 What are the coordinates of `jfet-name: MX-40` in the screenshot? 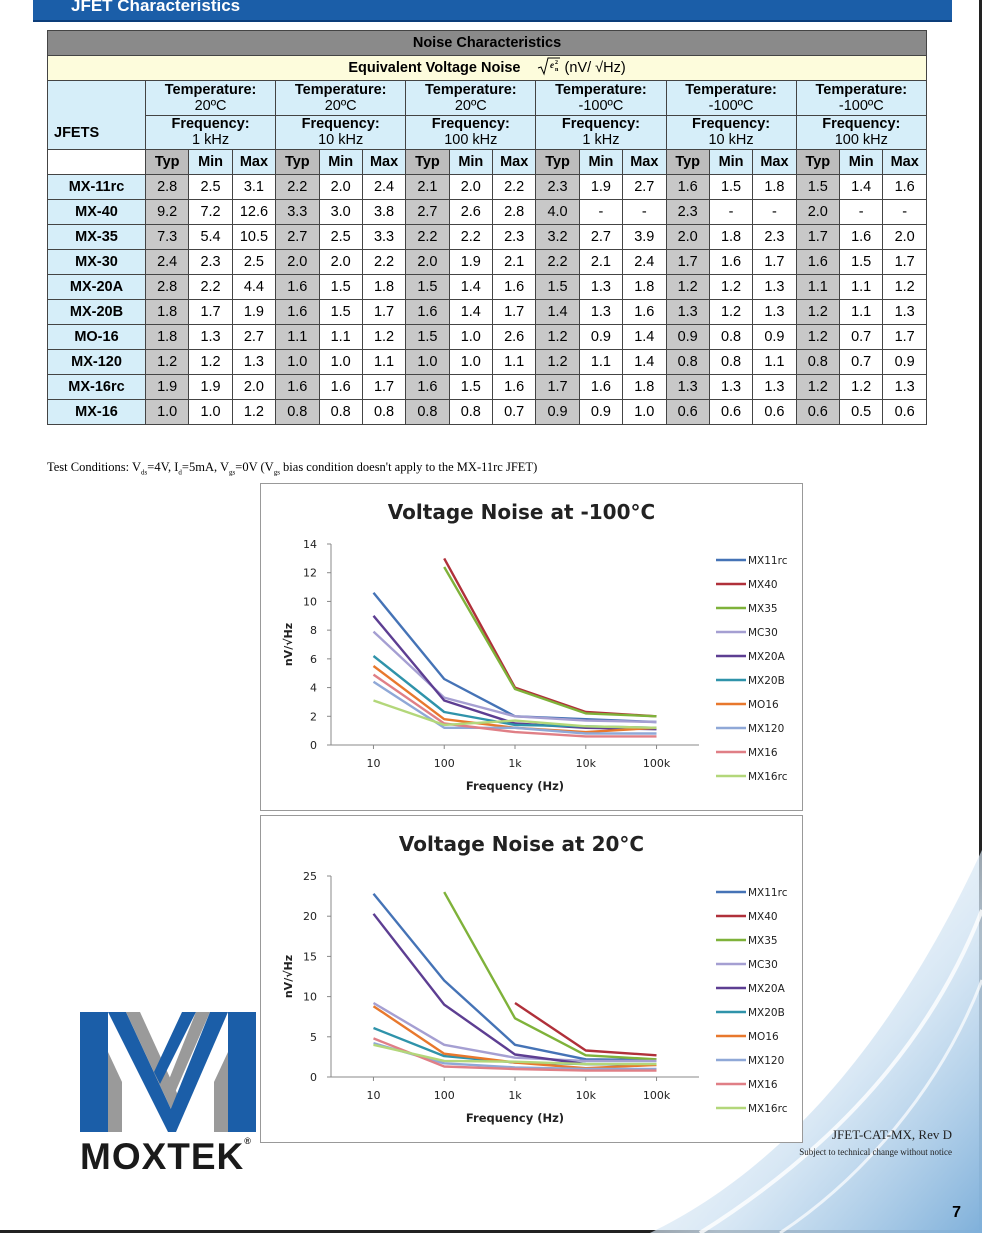 It's located at (96, 212).